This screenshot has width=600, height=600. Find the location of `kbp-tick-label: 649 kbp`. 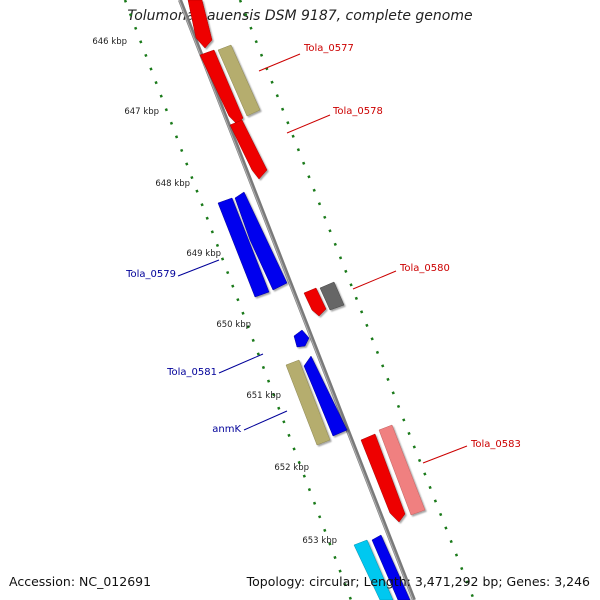

kbp-tick-label: 649 kbp is located at coordinates (203, 254).